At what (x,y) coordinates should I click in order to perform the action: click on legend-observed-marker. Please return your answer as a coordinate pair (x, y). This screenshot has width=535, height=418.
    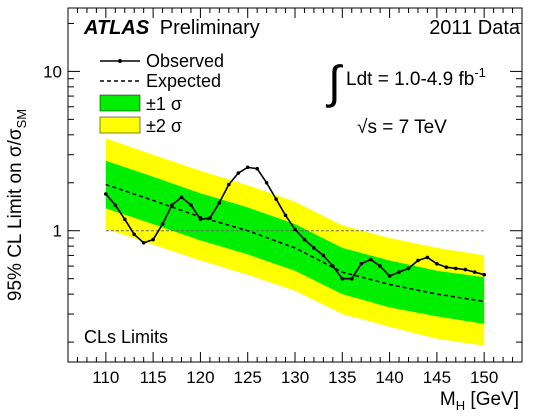
    Looking at the image, I should click on (120, 61).